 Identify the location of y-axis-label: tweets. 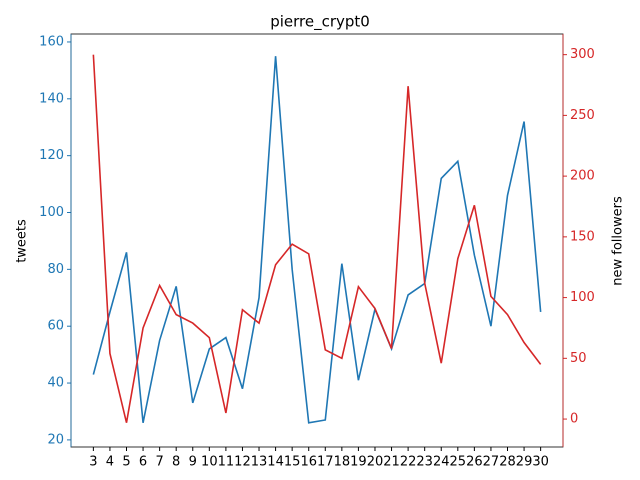
(22, 241).